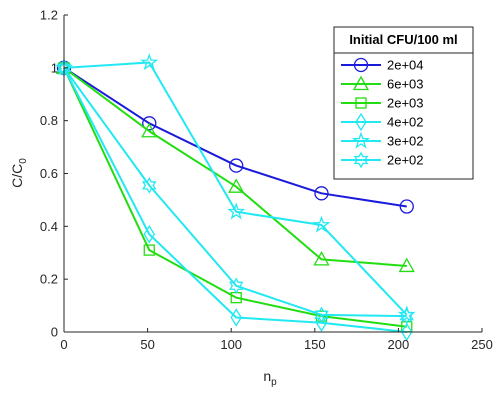  What do you see at coordinates (19, 173) in the screenshot?
I see `y-axis-label: C/C0` at bounding box center [19, 173].